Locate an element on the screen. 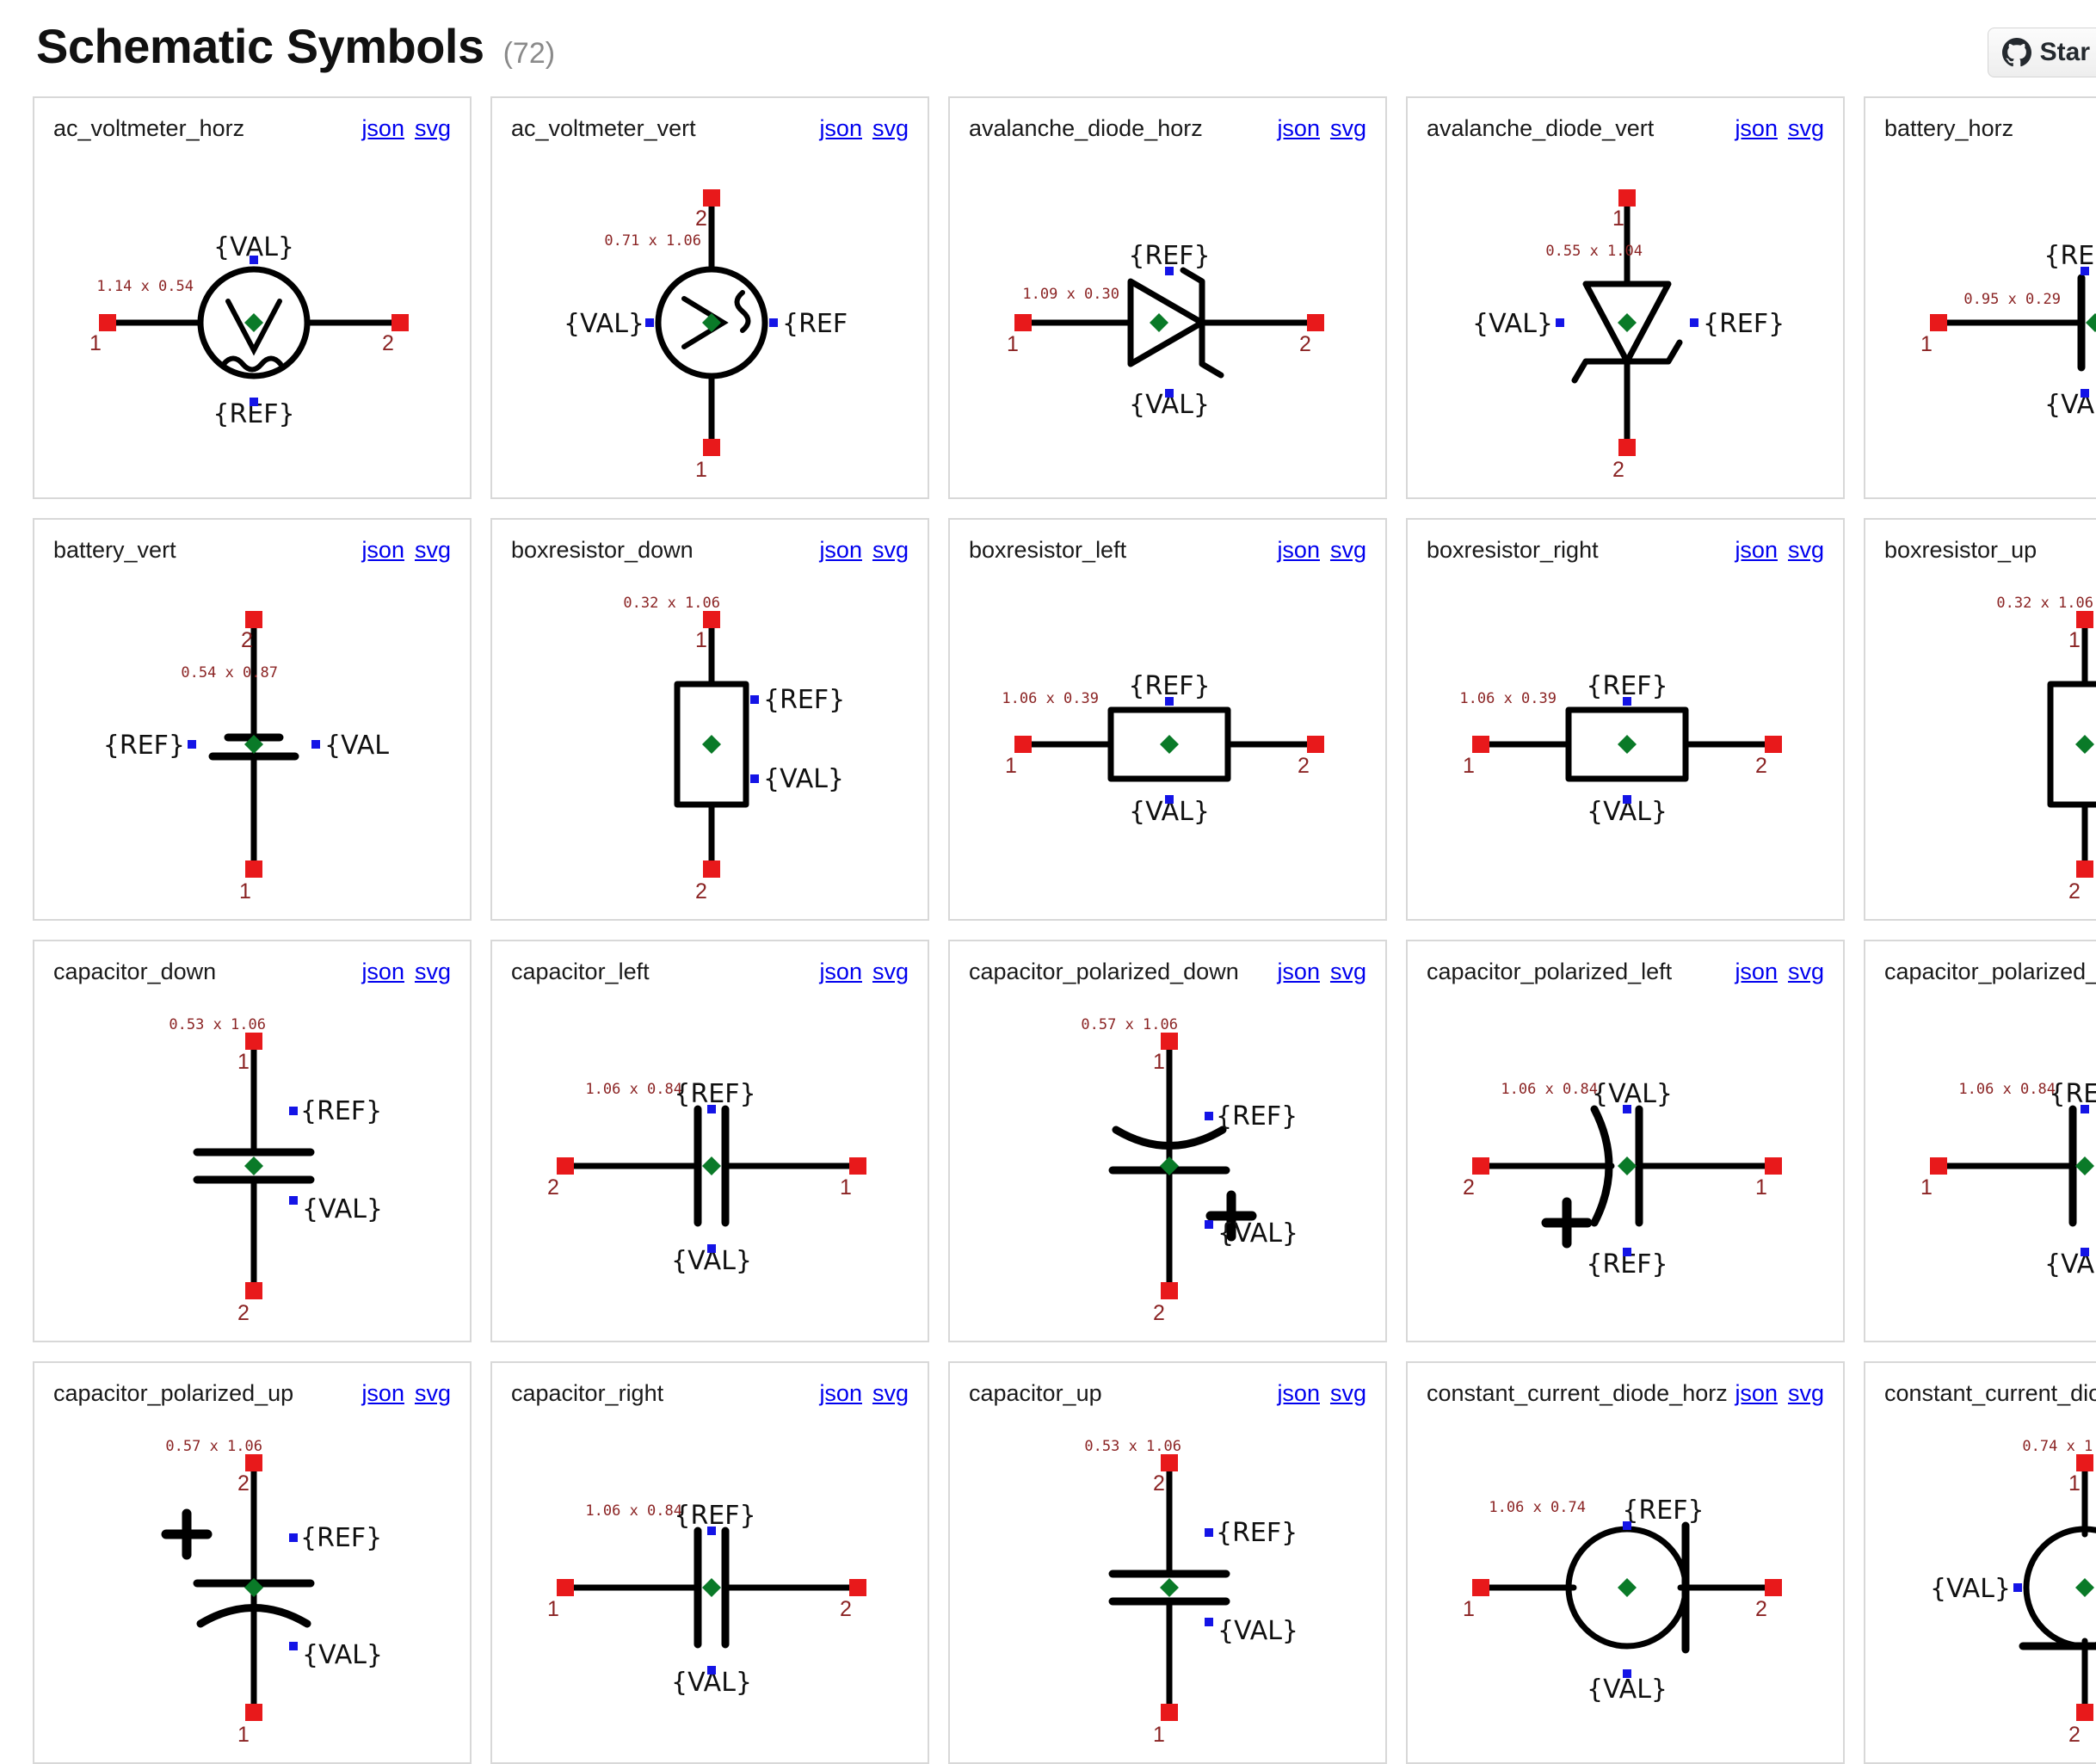 Image resolution: width=2096 pixels, height=1764 pixels. symbol-preview: 0.57 x 1.06 {REF} {VAL} 1 2 is located at coordinates (1167, 1165).